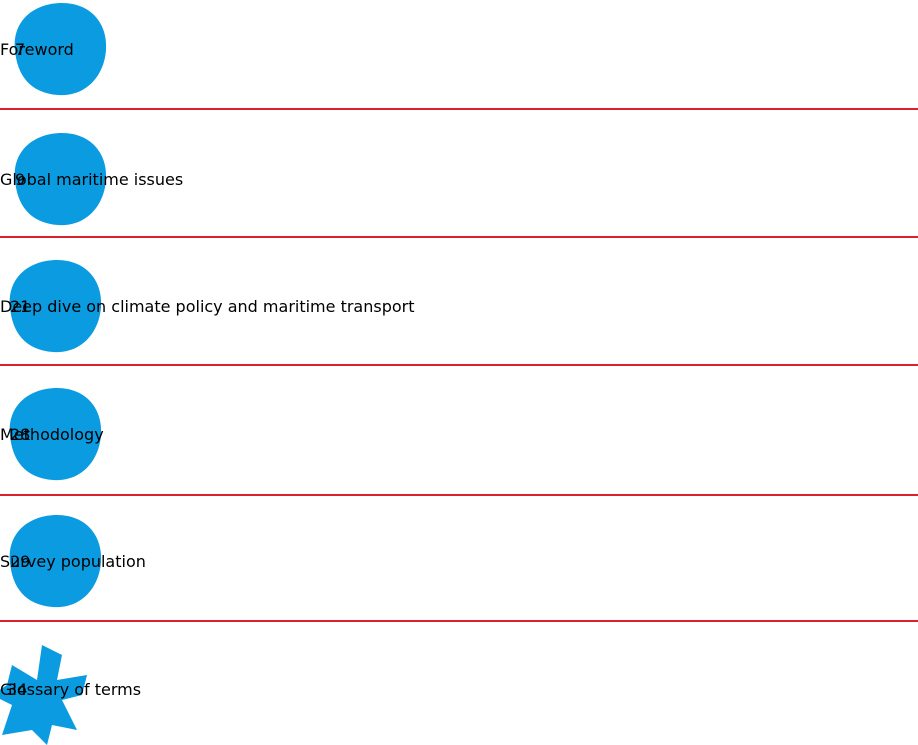 The height and width of the screenshot is (745, 918). Describe the element at coordinates (17, 689) in the screenshot. I see `page-number: 34` at that location.